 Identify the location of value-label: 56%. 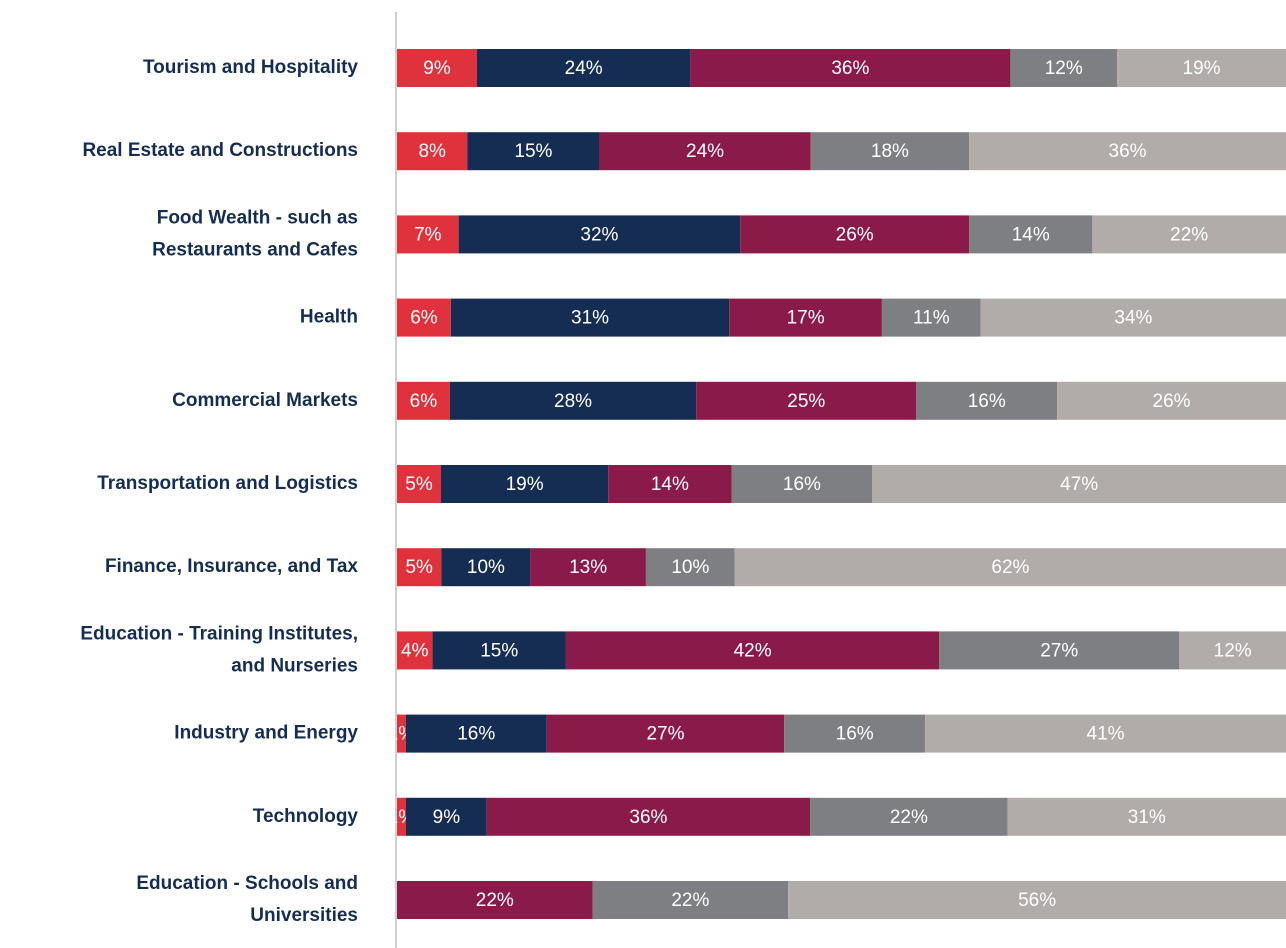
(1037, 900).